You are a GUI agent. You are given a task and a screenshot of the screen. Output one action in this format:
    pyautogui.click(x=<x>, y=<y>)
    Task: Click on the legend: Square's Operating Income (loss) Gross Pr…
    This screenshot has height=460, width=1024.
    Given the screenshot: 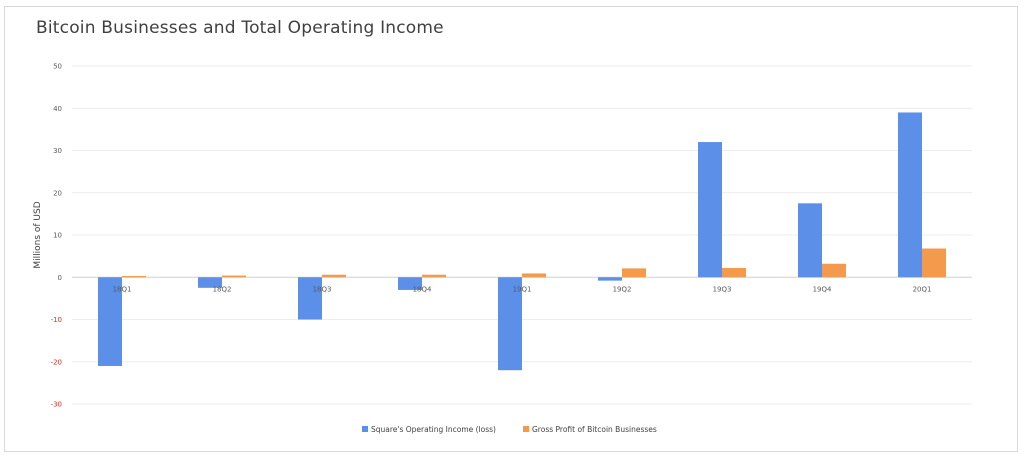 What is the action you would take?
    pyautogui.click(x=509, y=429)
    